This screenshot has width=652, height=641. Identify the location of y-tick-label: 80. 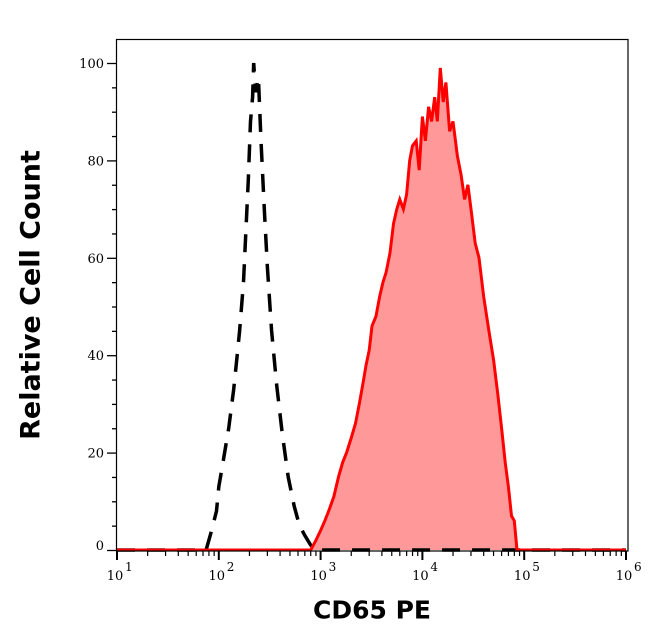
(95, 161).